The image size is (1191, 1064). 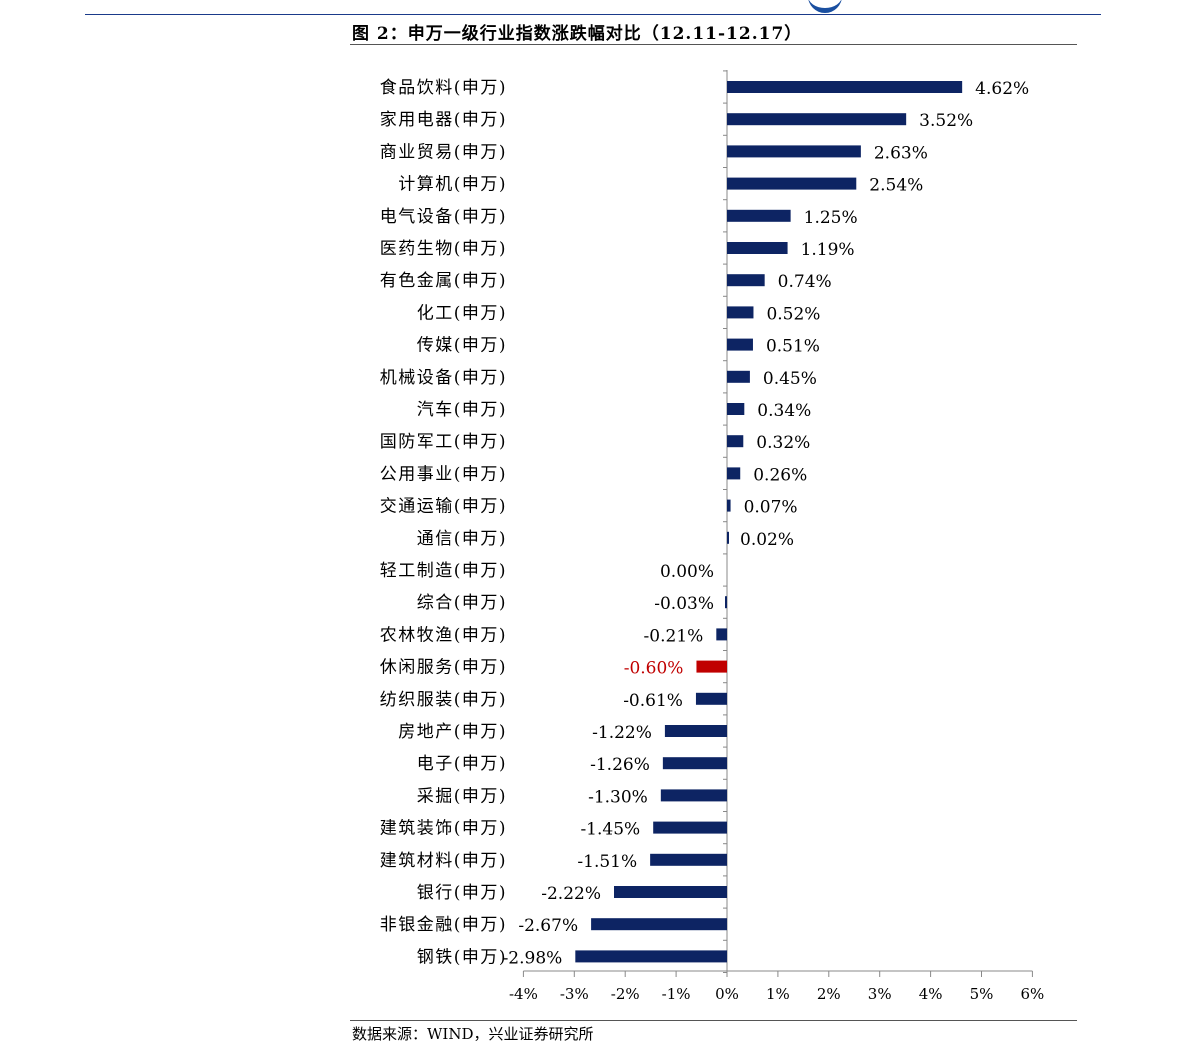 I want to click on value-label: 0.02%, so click(x=767, y=540).